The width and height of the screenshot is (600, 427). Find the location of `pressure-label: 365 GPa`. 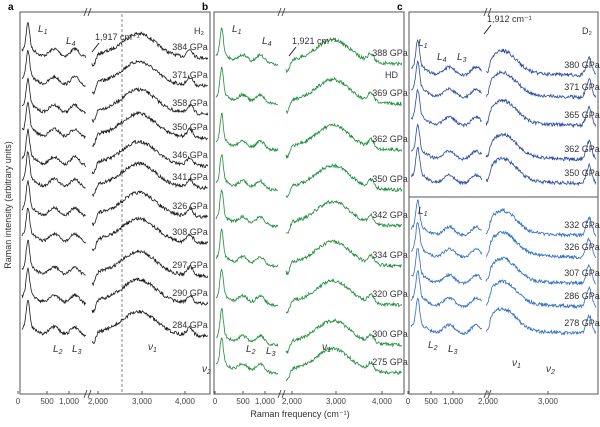

pressure-label: 365 GPa is located at coordinates (582, 115).